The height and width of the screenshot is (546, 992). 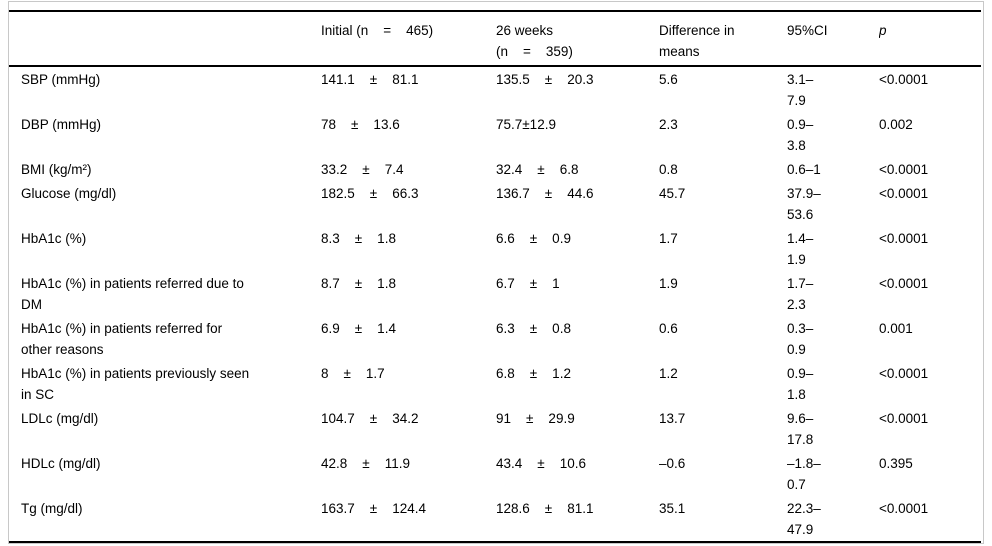 I want to click on ci-value: –1.8– 0.7, so click(x=804, y=474).